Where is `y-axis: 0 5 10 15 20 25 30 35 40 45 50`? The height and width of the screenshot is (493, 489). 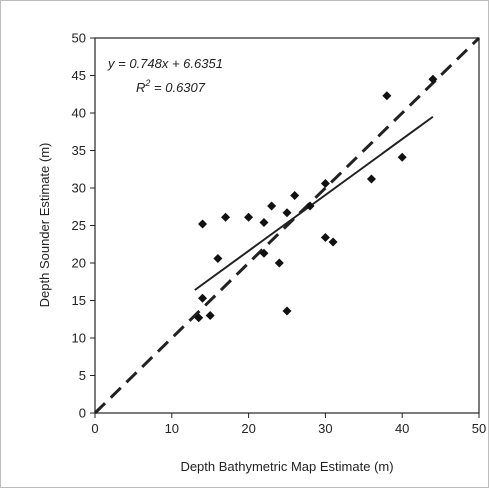
y-axis: 0 5 10 15 20 25 30 35 40 45 50 is located at coordinates (83, 226).